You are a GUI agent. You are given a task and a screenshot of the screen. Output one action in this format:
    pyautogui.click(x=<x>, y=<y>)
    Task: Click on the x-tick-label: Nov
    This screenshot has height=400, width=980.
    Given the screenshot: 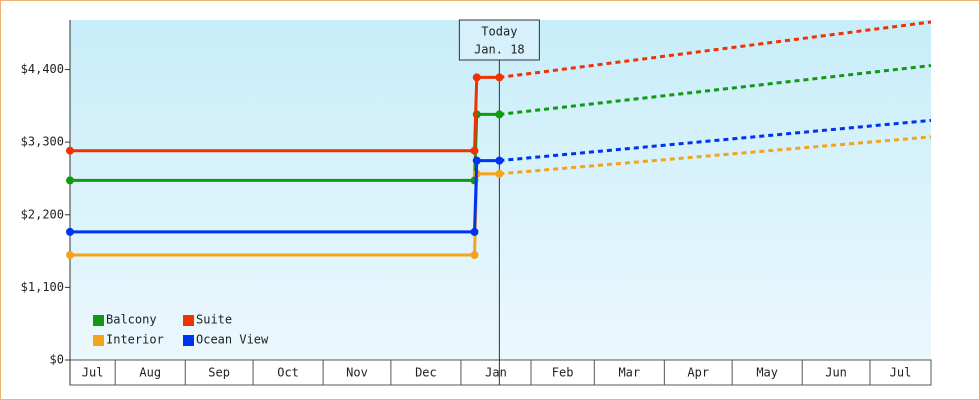 What is the action you would take?
    pyautogui.click(x=357, y=373)
    